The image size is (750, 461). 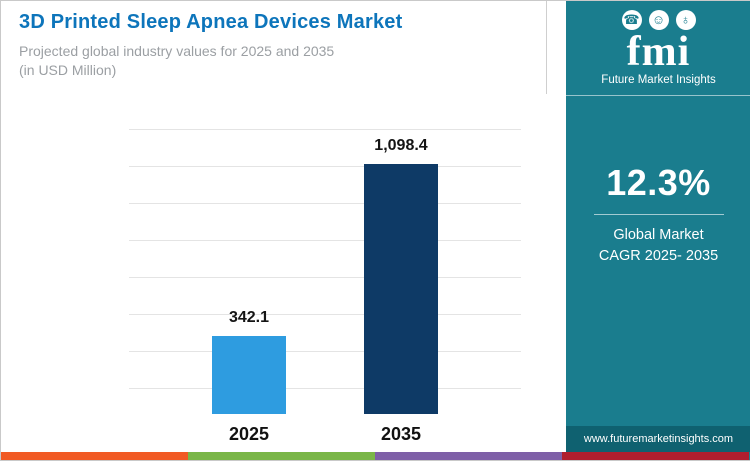 I want to click on cagr-label-line1: Global Market, so click(x=658, y=235).